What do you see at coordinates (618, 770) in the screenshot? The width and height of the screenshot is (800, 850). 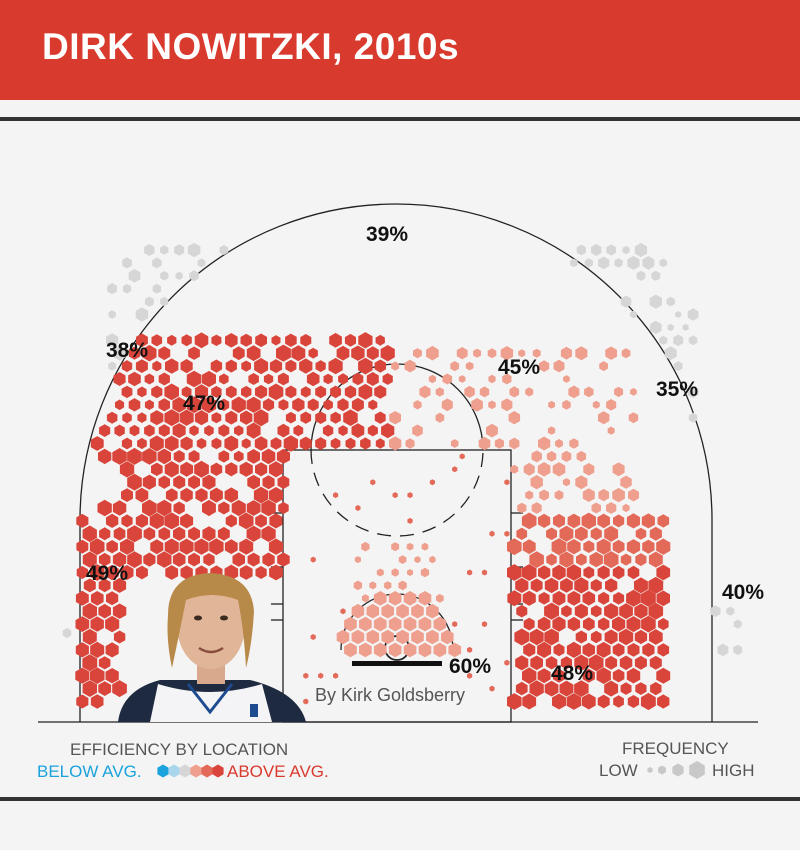 I see `frequency-low-label: LOW` at bounding box center [618, 770].